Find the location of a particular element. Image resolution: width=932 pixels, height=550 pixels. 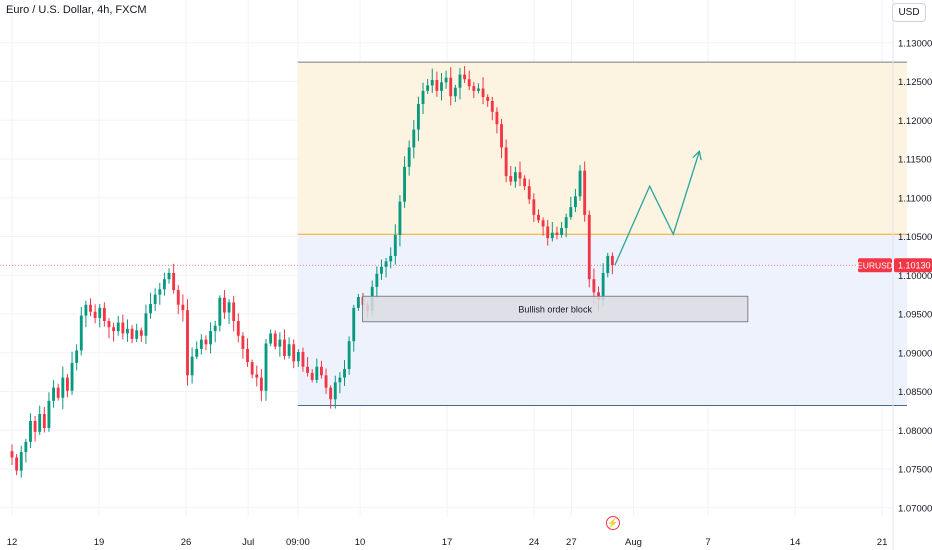

projection-path is located at coordinates (657, 208).